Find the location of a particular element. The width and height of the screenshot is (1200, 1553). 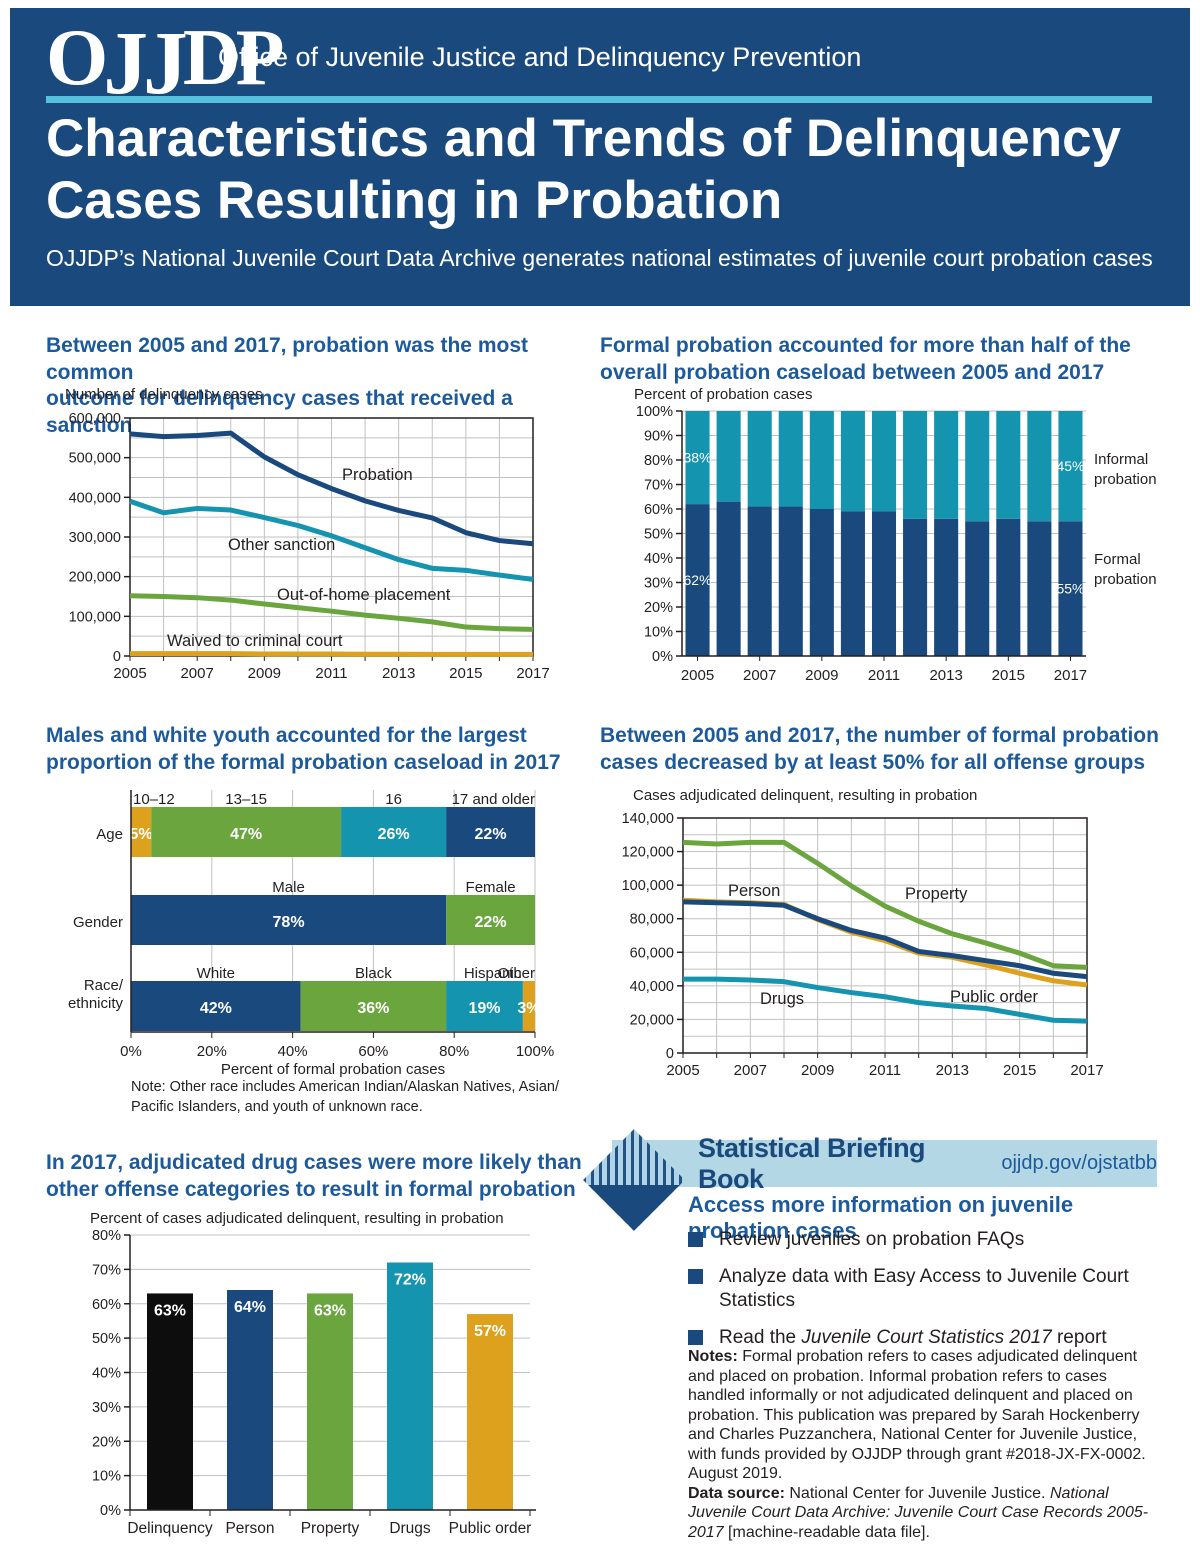

svg-text: 2005 is located at coordinates (697, 675).